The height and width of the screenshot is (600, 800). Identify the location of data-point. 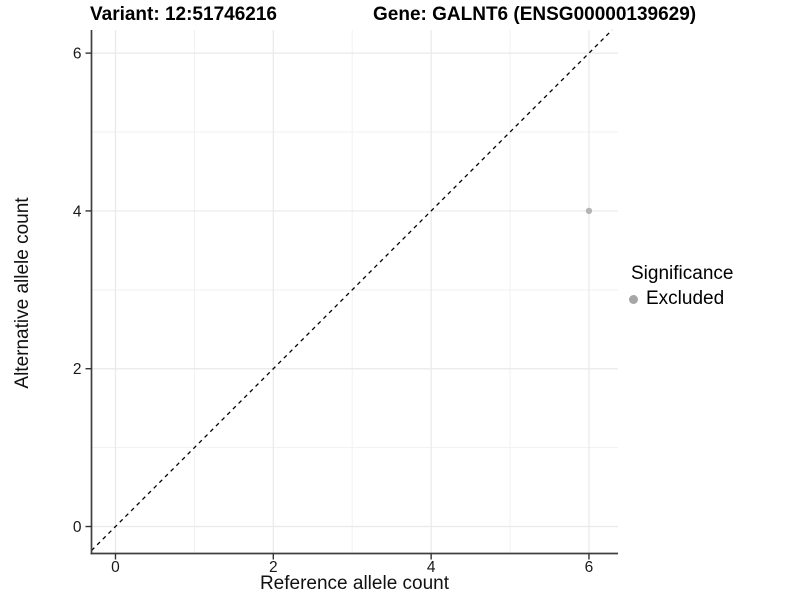
(589, 211).